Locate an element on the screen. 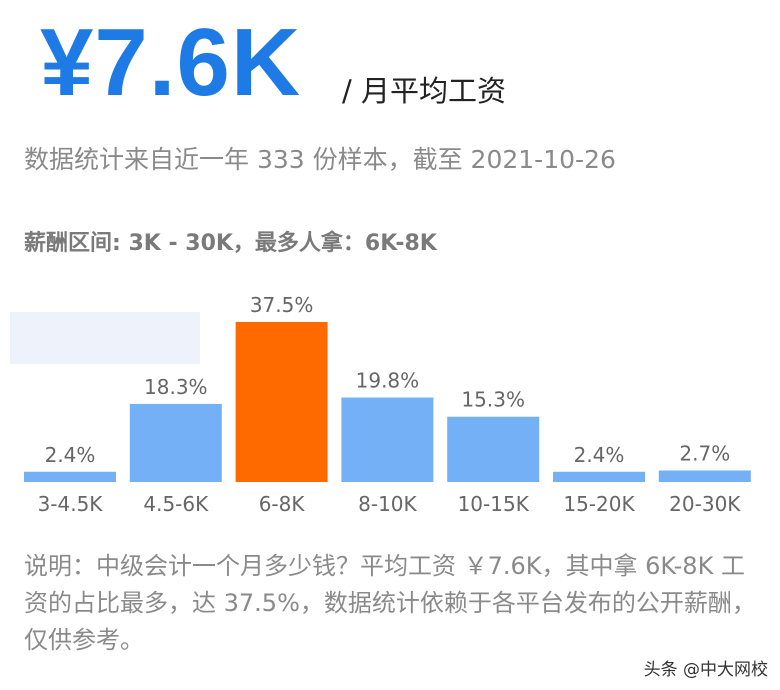  watermark: 头条 @中大网校 is located at coordinates (705, 670).